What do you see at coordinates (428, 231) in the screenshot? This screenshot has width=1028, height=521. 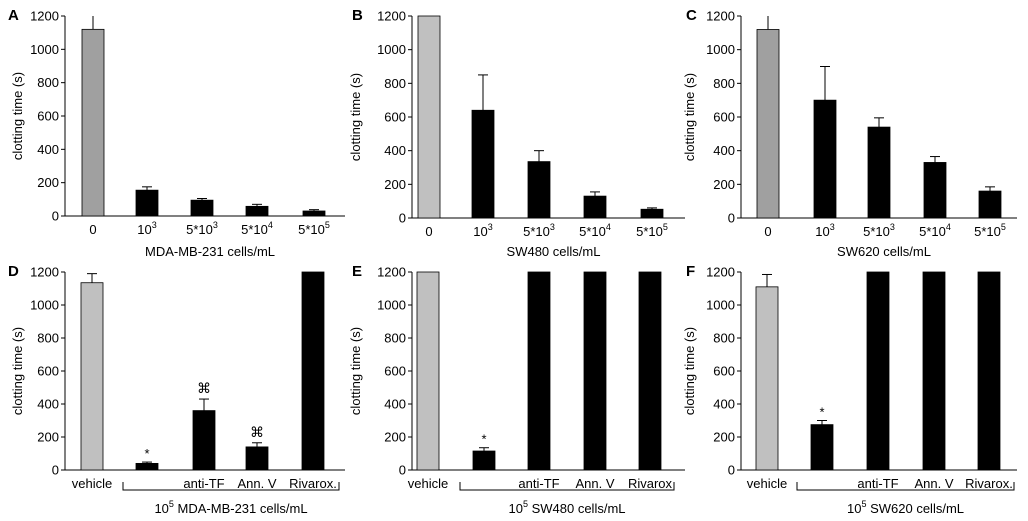 I see `x-tick-label-base: 0` at bounding box center [428, 231].